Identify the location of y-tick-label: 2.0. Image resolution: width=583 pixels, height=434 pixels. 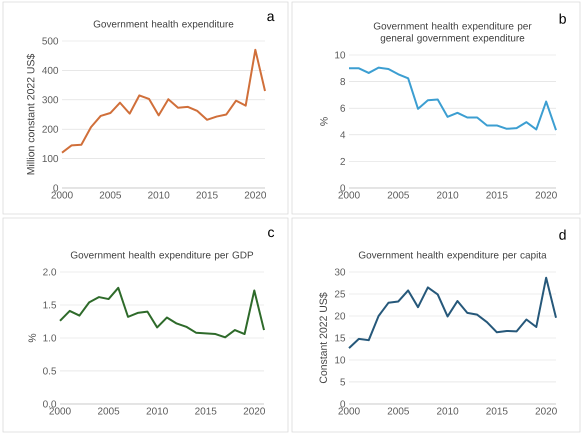
(49, 272).